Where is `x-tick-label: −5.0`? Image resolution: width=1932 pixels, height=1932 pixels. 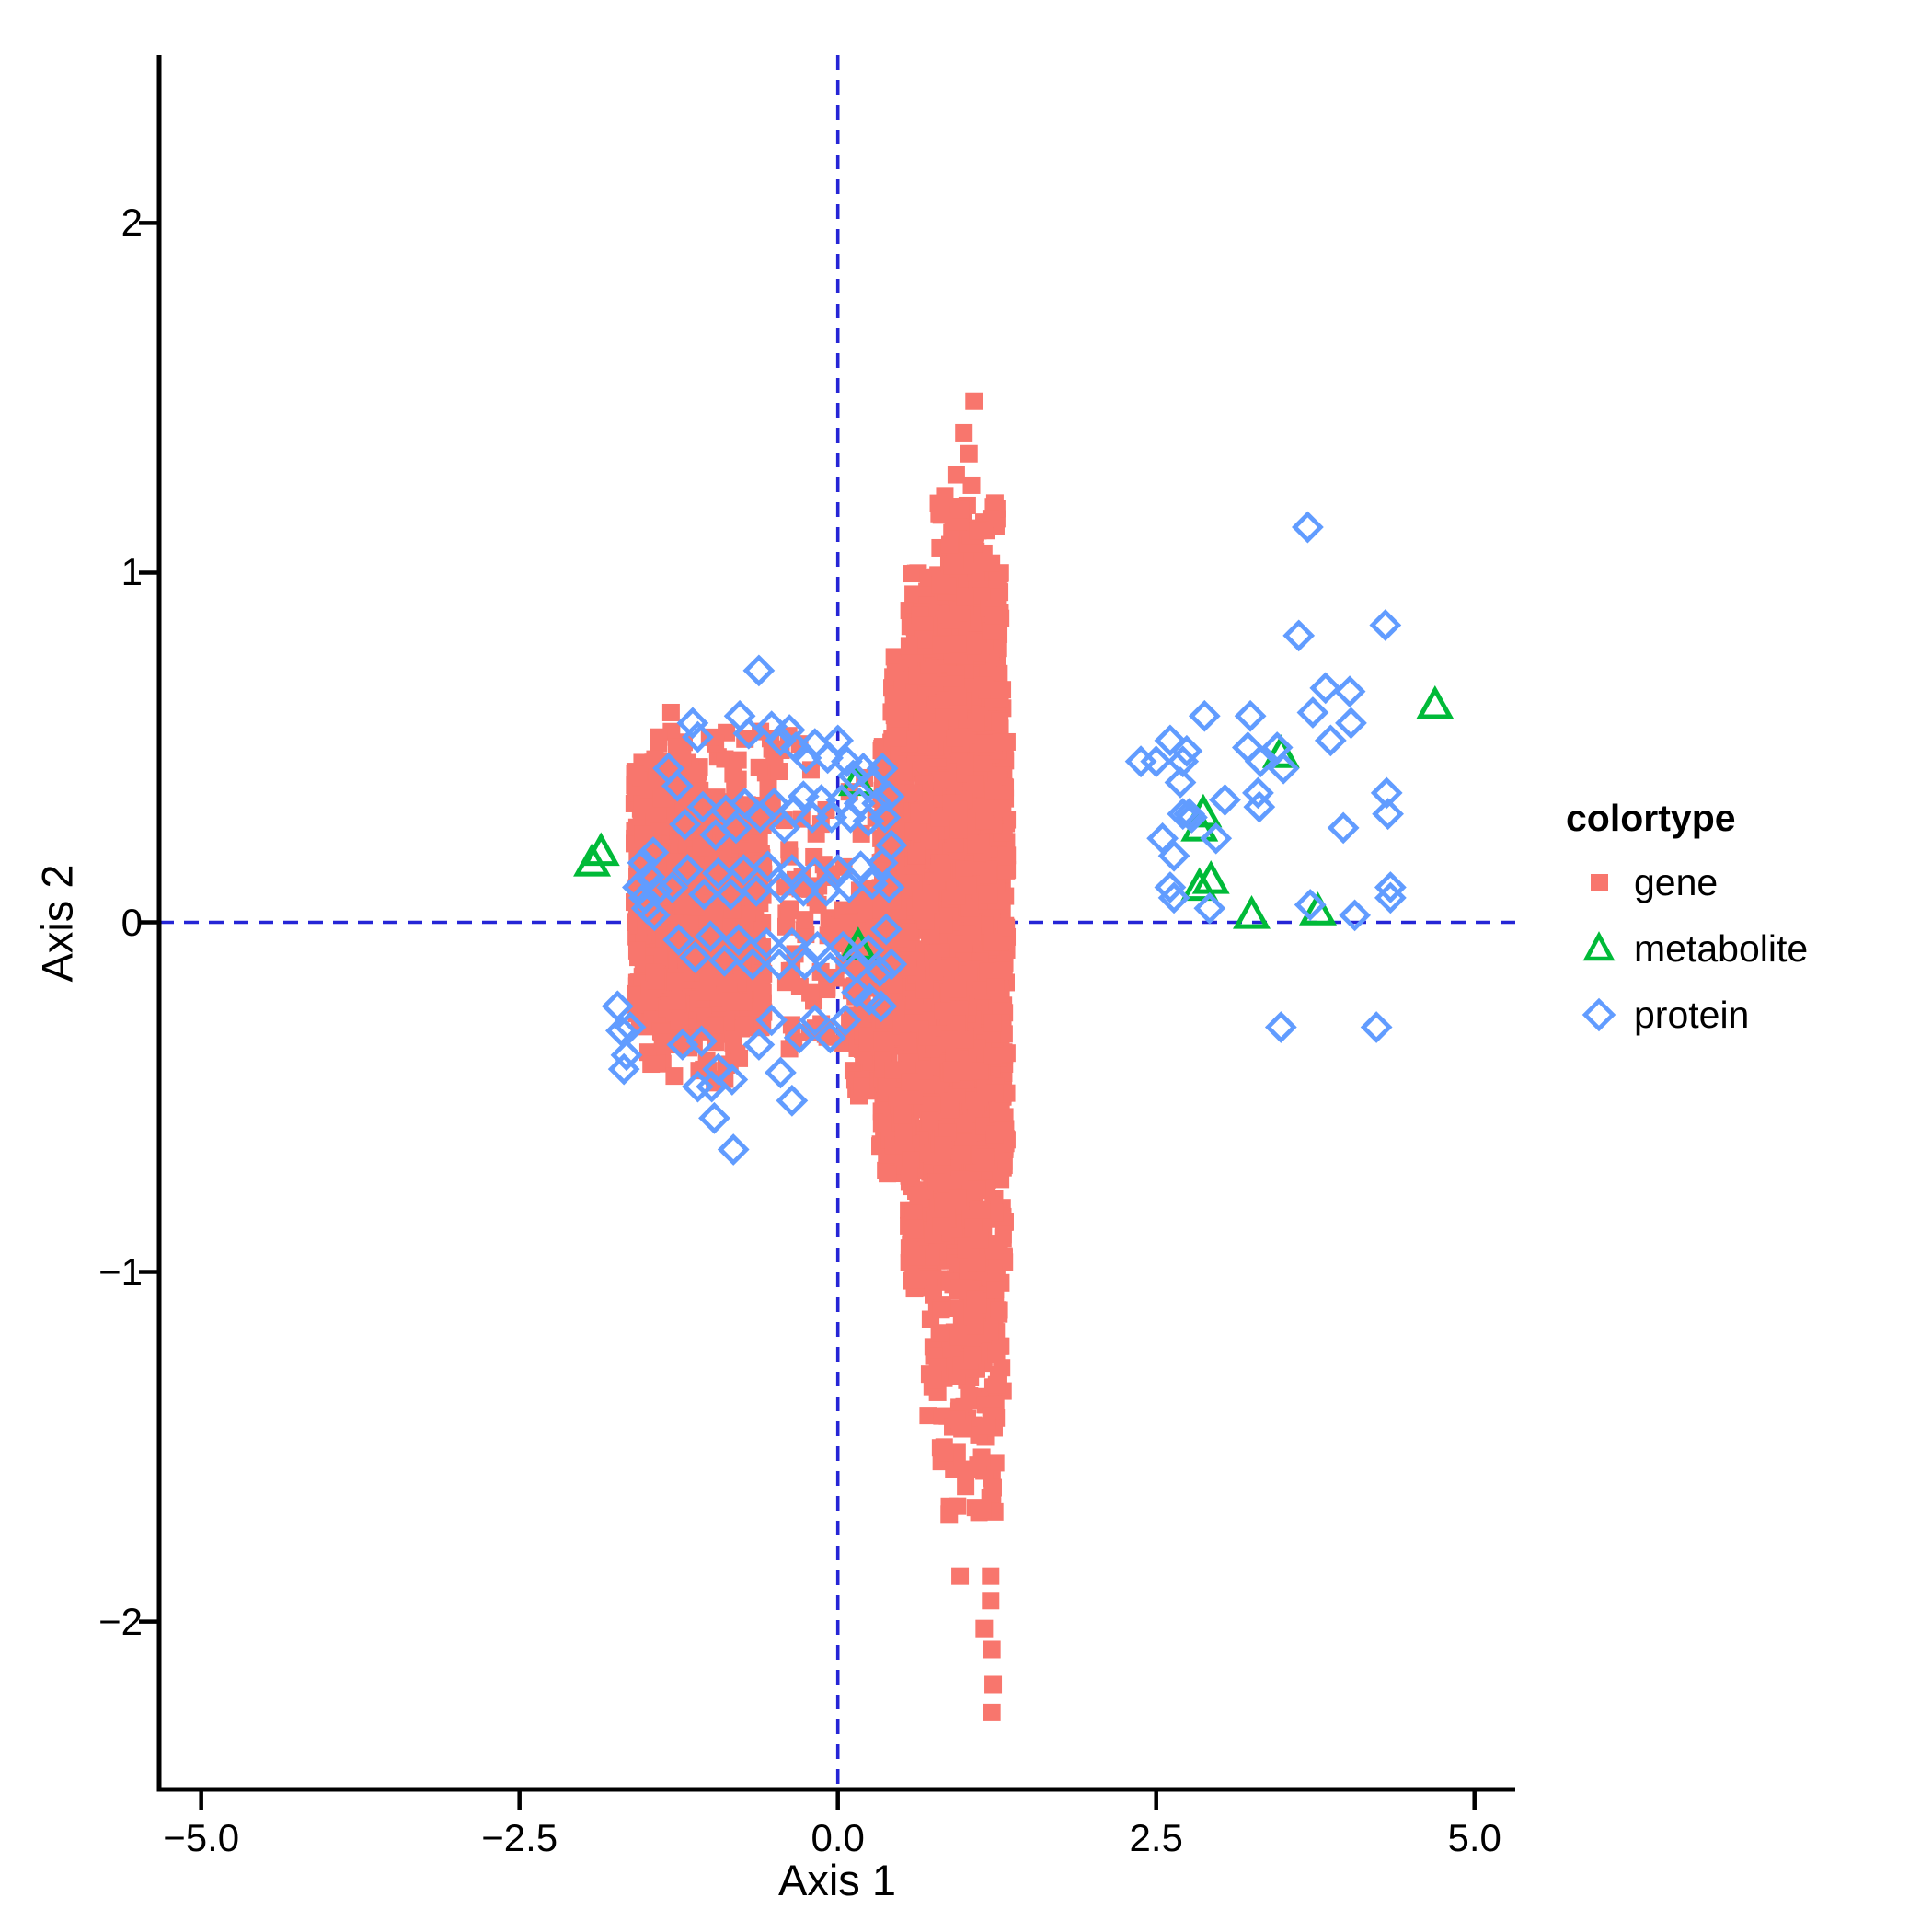
x-tick-label: −5.0 is located at coordinates (201, 1837).